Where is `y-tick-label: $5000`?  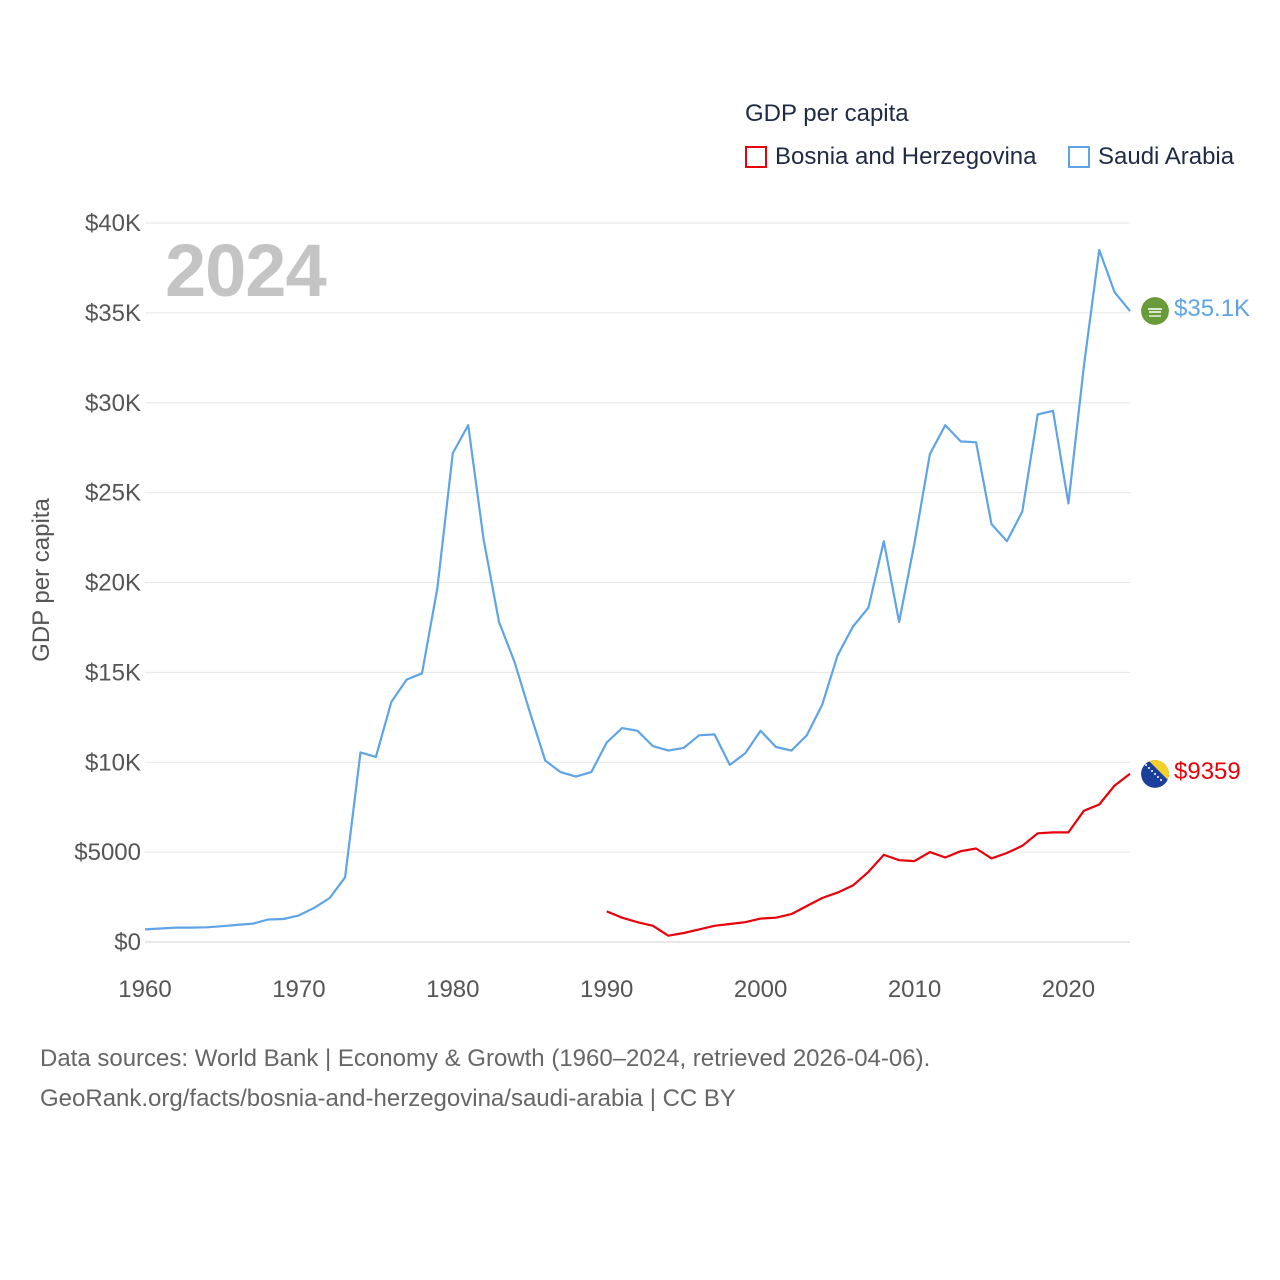 y-tick-label: $5000 is located at coordinates (107, 852).